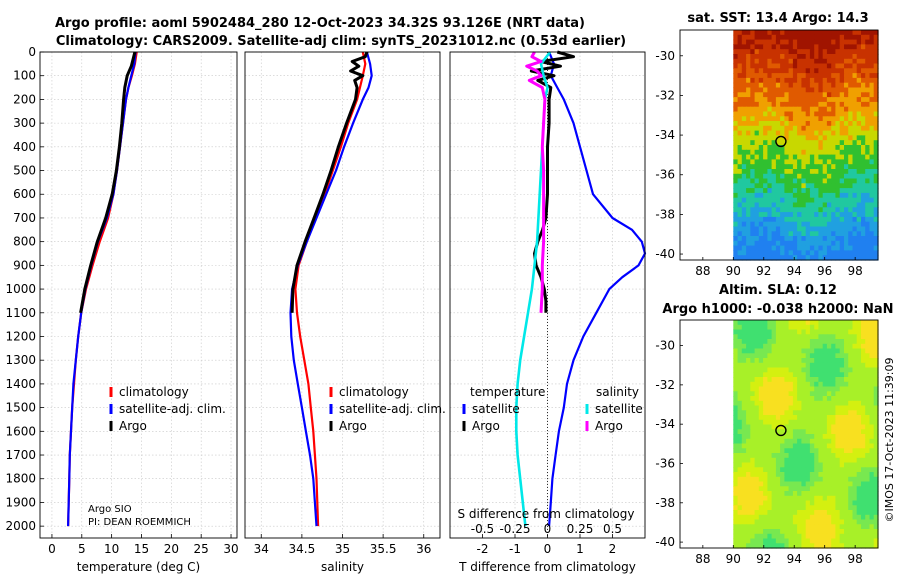 This screenshot has height=580, width=900. What do you see at coordinates (548, 529) in the screenshot?
I see `salinity-diff-tick-label: 0` at bounding box center [548, 529].